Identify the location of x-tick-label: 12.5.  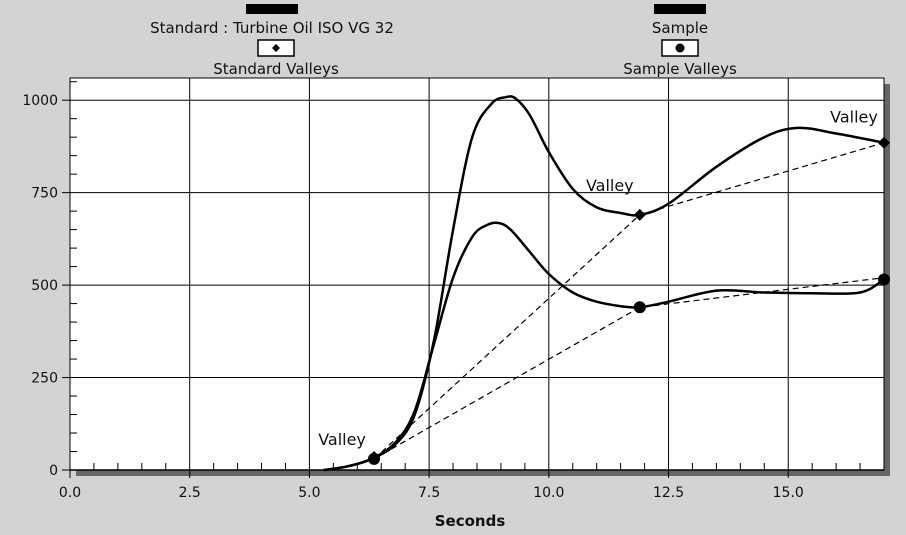
(668, 493).